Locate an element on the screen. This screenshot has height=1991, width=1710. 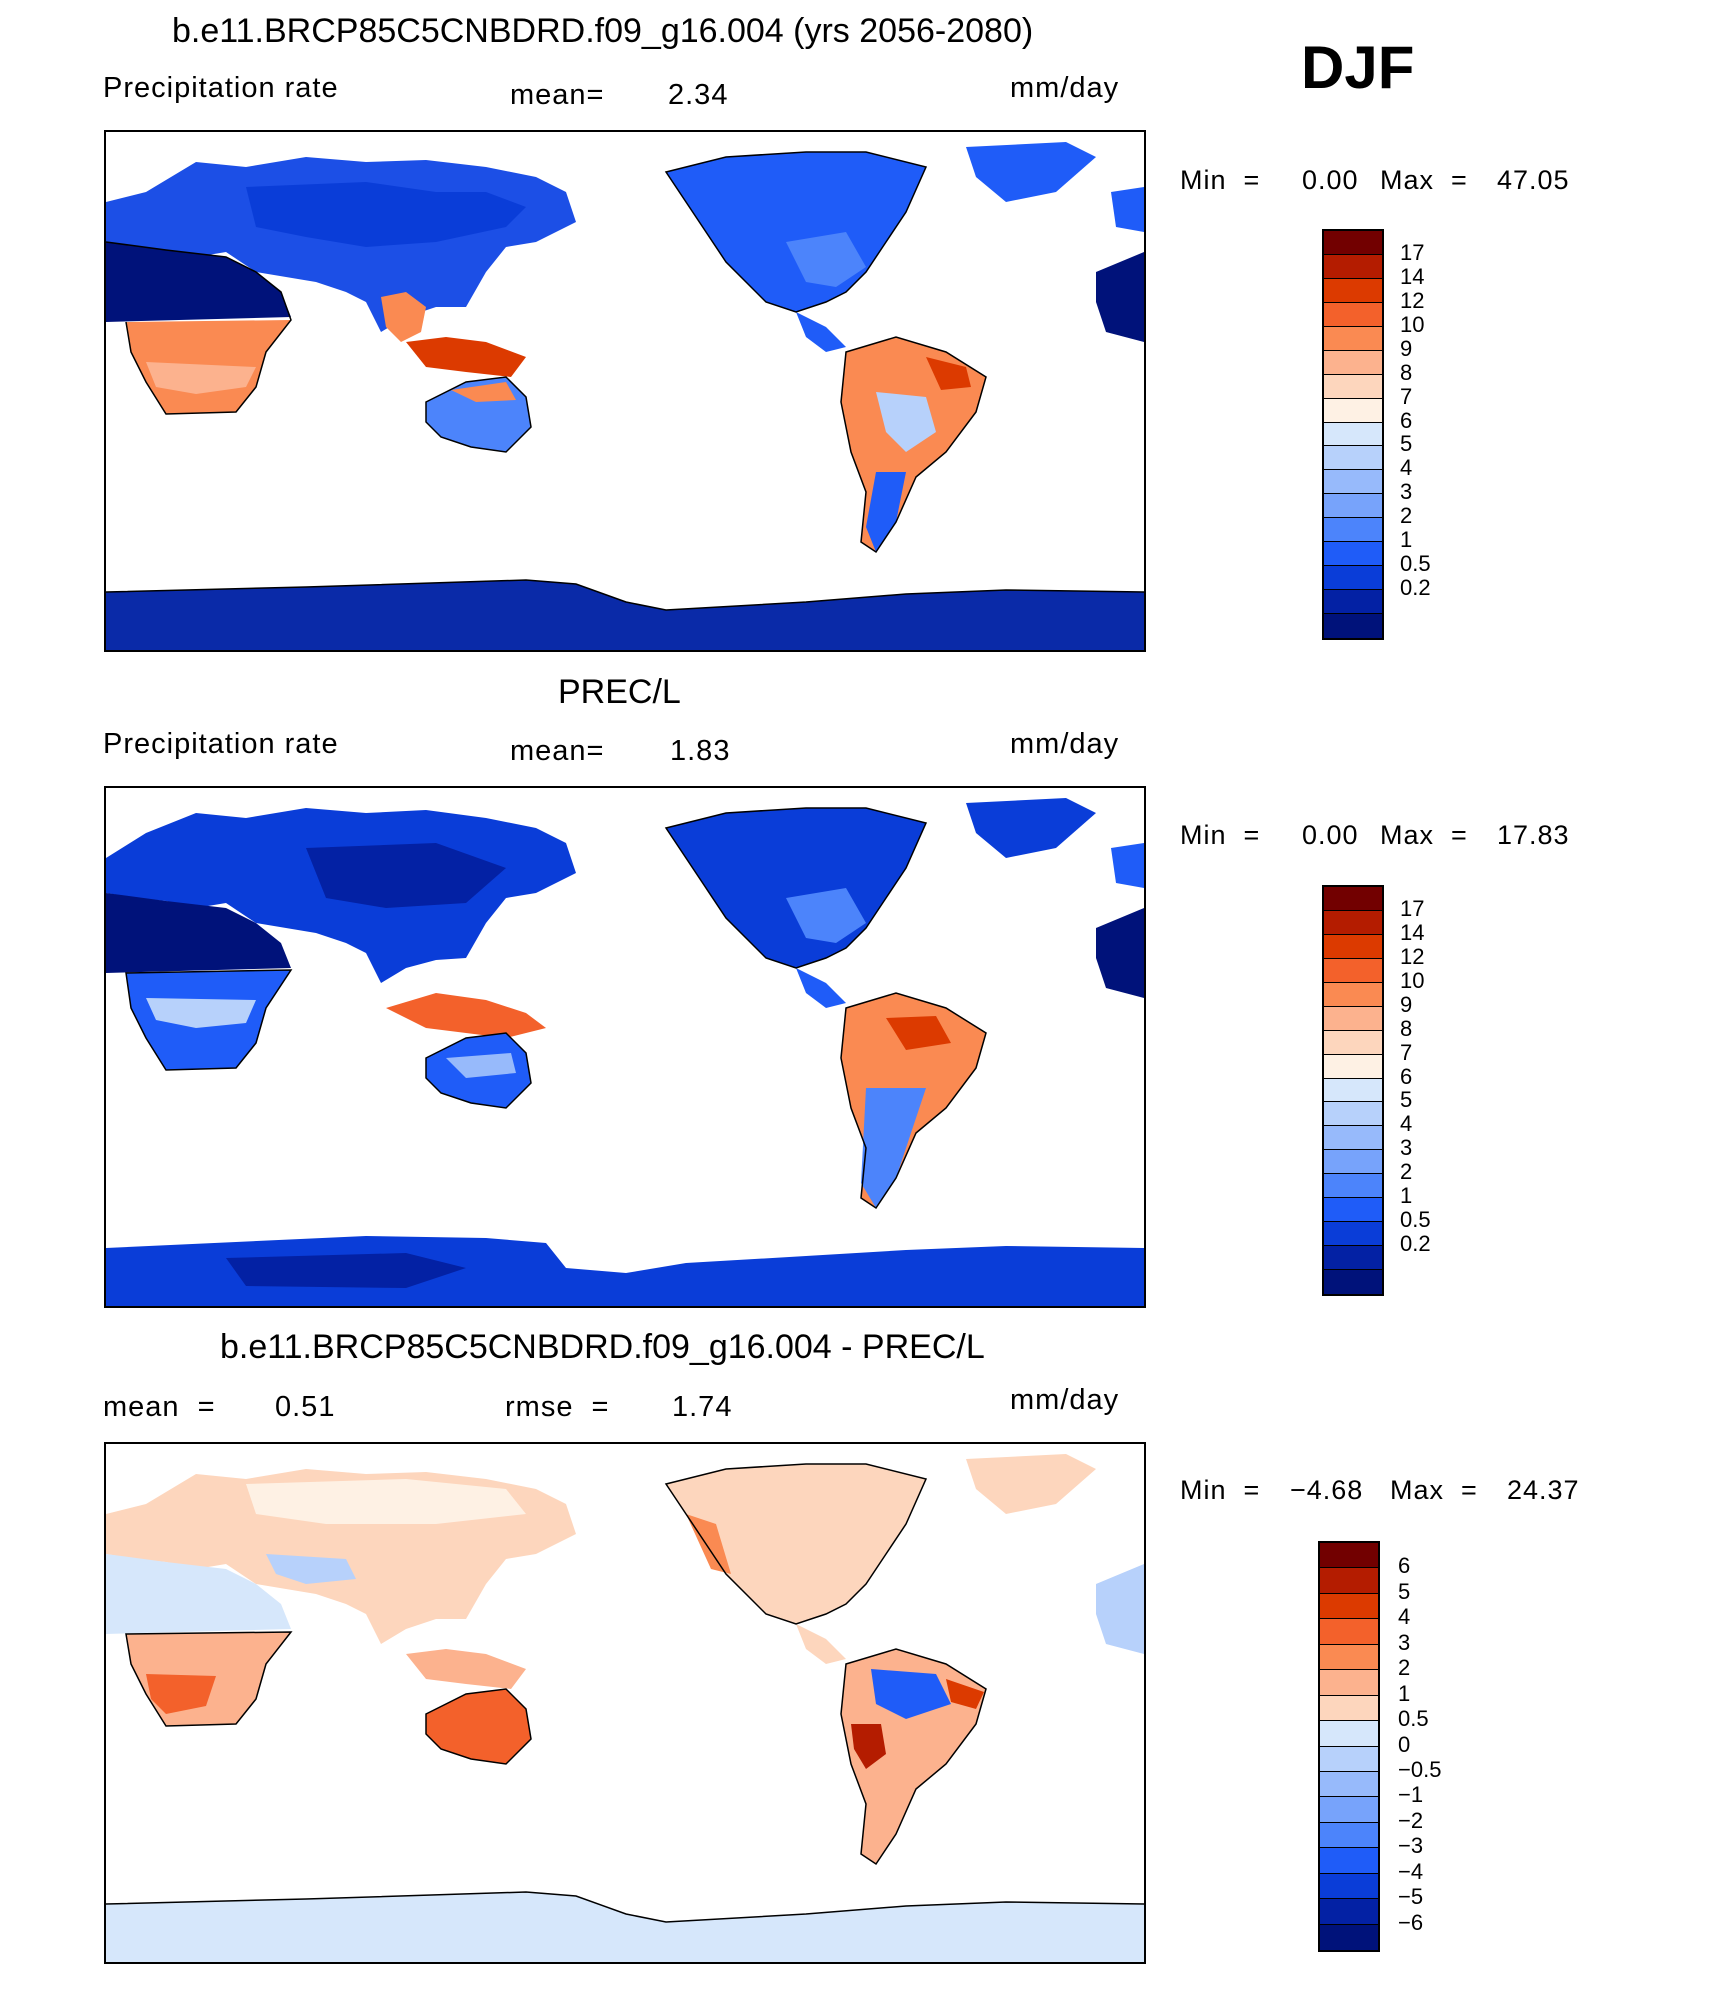
panel3-max-label: Max = is located at coordinates (1434, 1490).